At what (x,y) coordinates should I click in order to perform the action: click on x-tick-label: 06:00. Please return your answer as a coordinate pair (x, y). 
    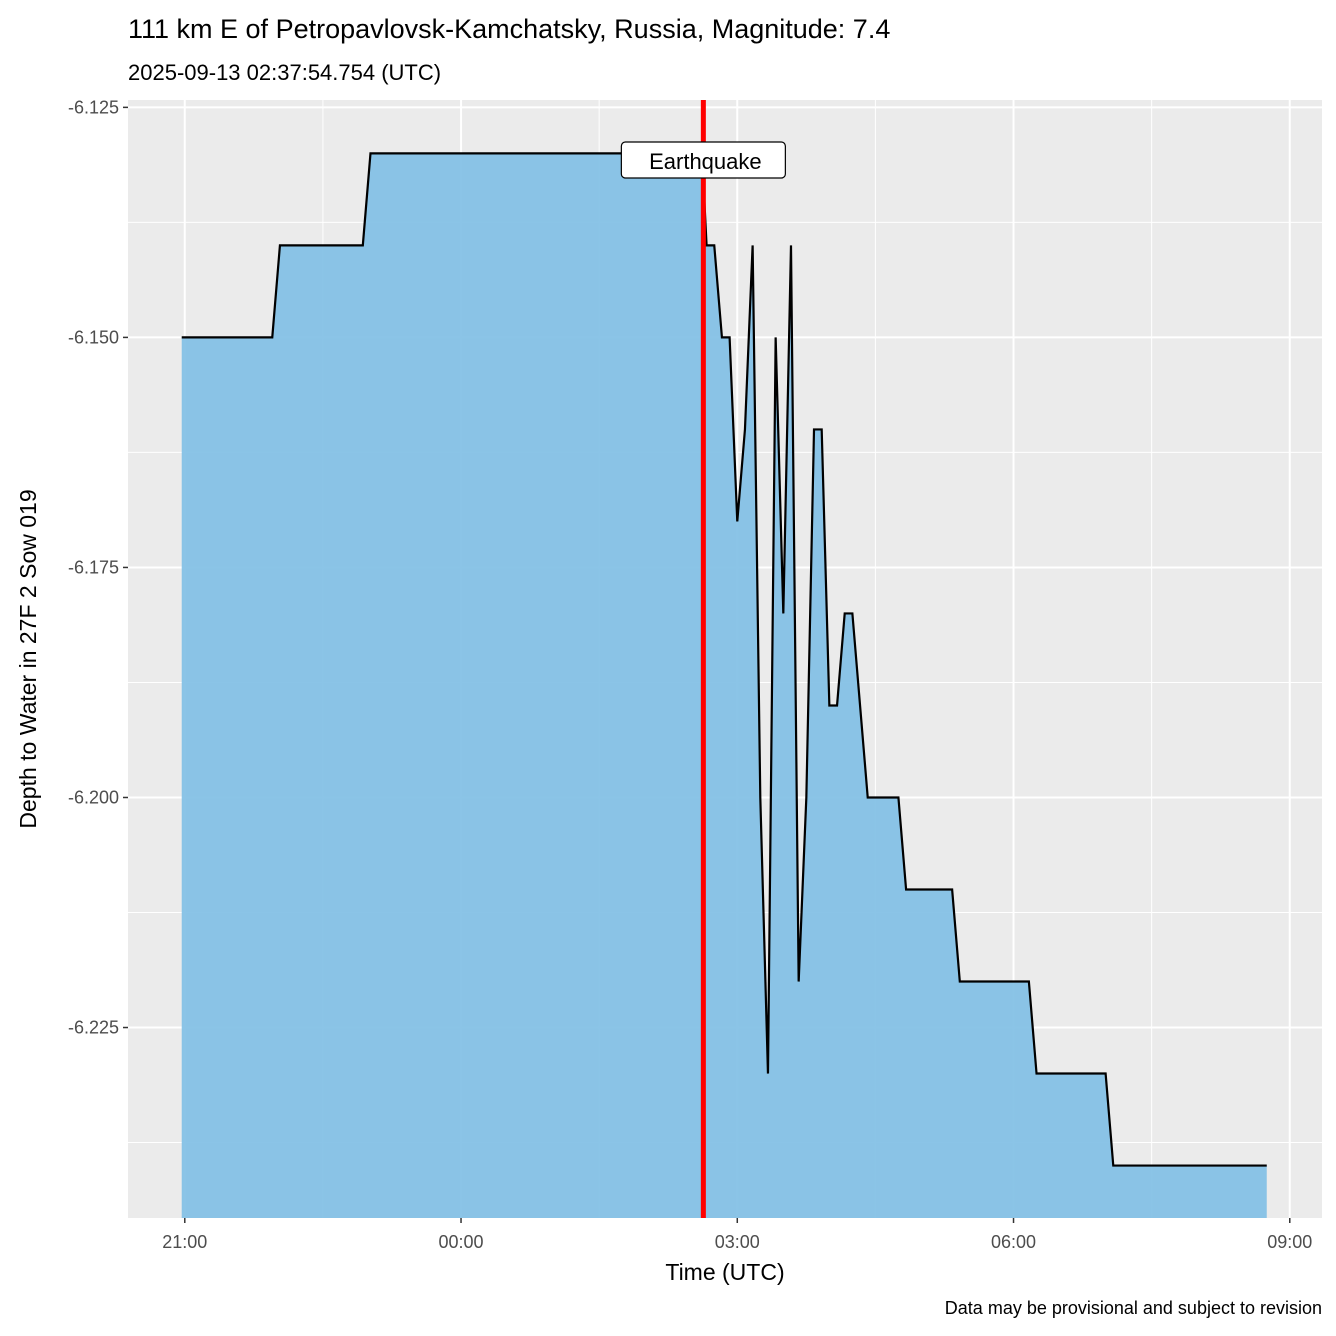
    Looking at the image, I should click on (1013, 1242).